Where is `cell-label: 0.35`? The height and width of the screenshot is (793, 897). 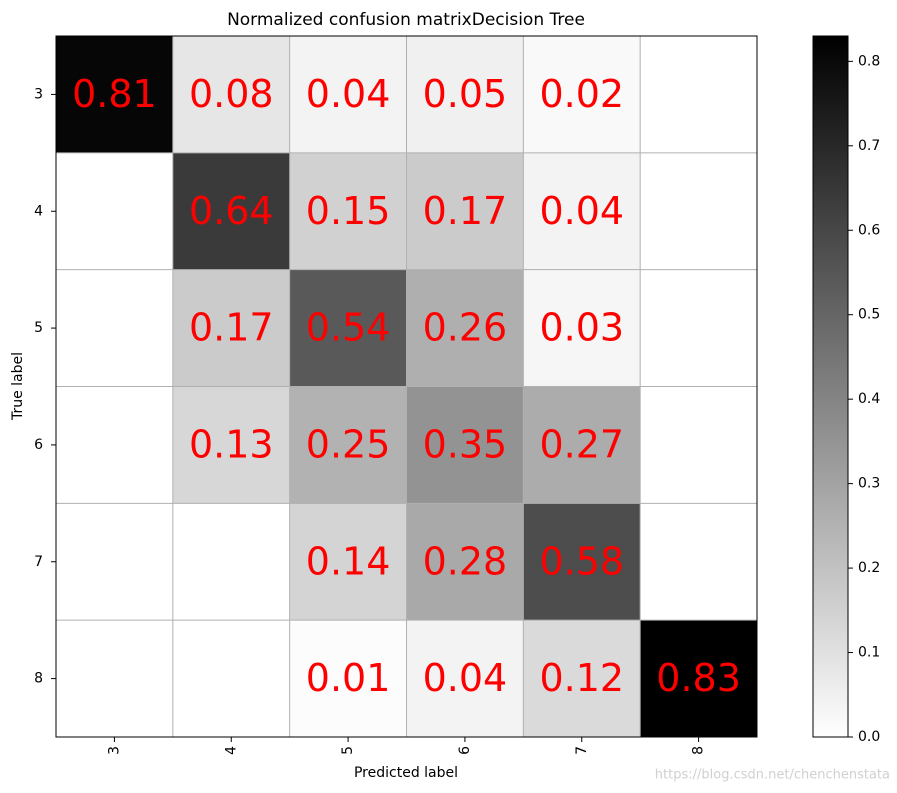
cell-label: 0.35 is located at coordinates (465, 444).